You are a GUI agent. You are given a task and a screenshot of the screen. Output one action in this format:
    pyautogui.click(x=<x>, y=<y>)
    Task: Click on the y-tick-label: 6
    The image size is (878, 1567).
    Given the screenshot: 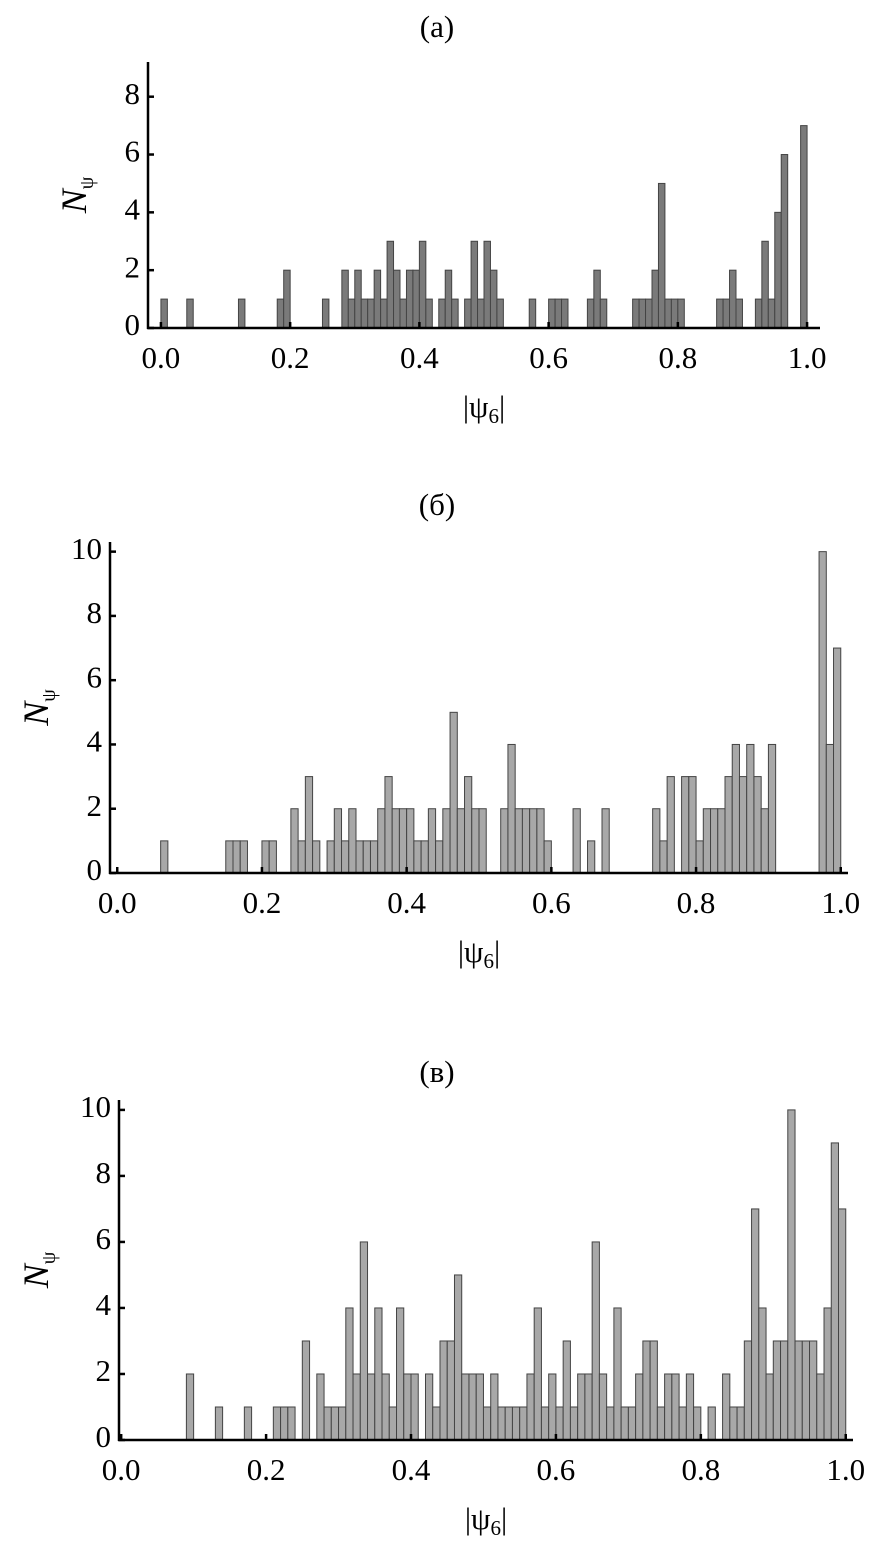 What is the action you would take?
    pyautogui.click(x=133, y=151)
    